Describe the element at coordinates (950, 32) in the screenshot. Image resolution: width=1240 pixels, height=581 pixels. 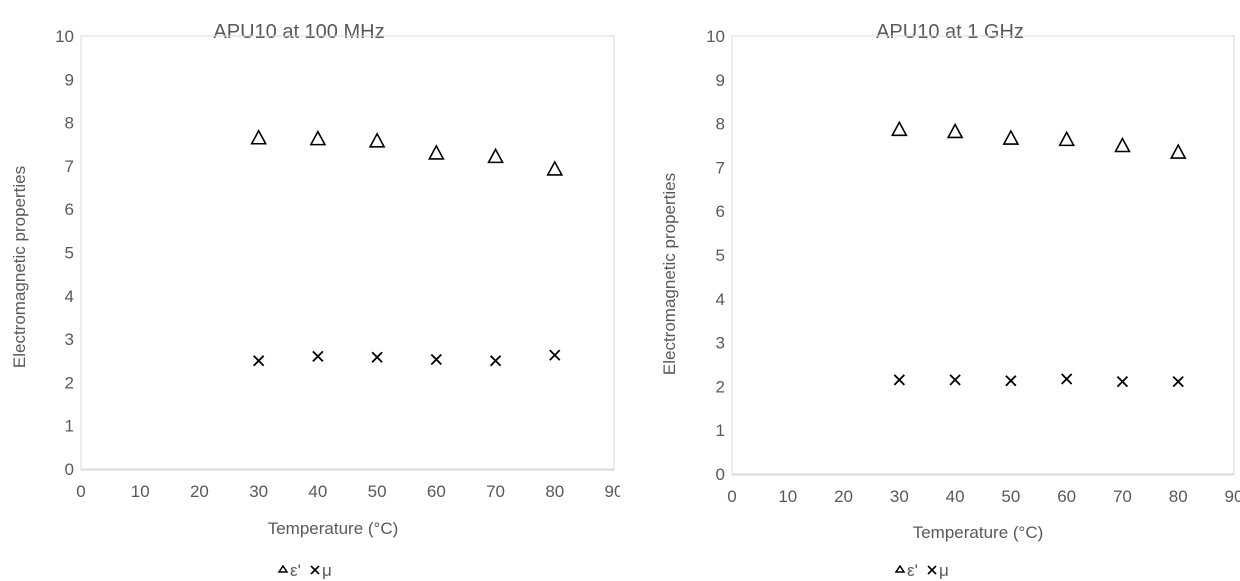
I see `chart-title: APU10 at 1 GHz` at that location.